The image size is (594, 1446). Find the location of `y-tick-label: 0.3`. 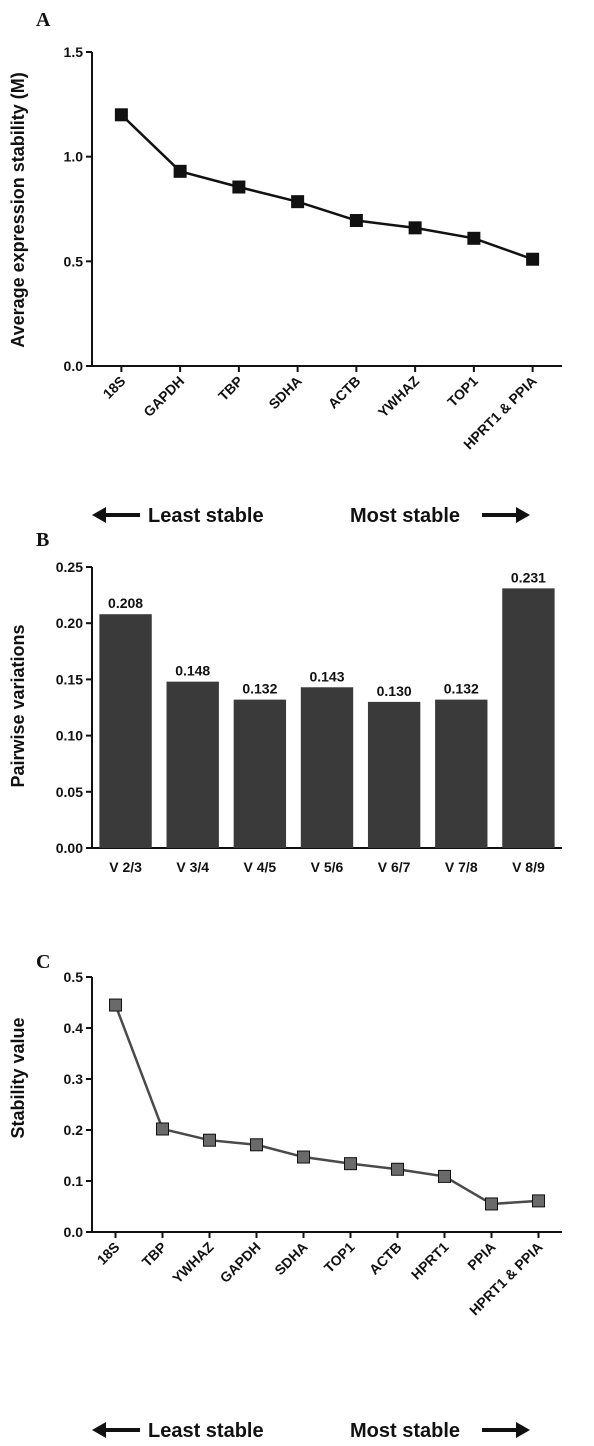

y-tick-label: 0.3 is located at coordinates (74, 1079).